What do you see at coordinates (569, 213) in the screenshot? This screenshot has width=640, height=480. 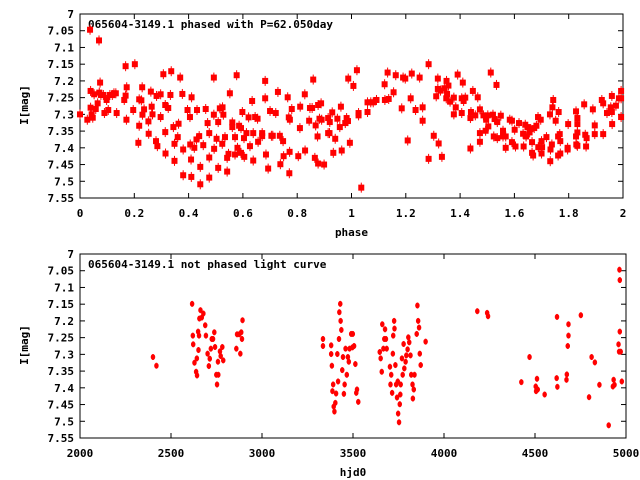 I see `x-tick-label: 1.8` at bounding box center [569, 213].